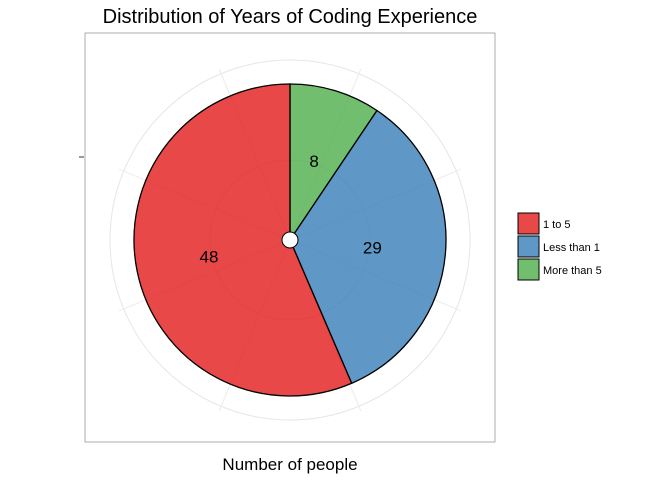 The width and height of the screenshot is (672, 480). Describe the element at coordinates (557, 225) in the screenshot. I see `legend-label: 1 to 5` at that location.